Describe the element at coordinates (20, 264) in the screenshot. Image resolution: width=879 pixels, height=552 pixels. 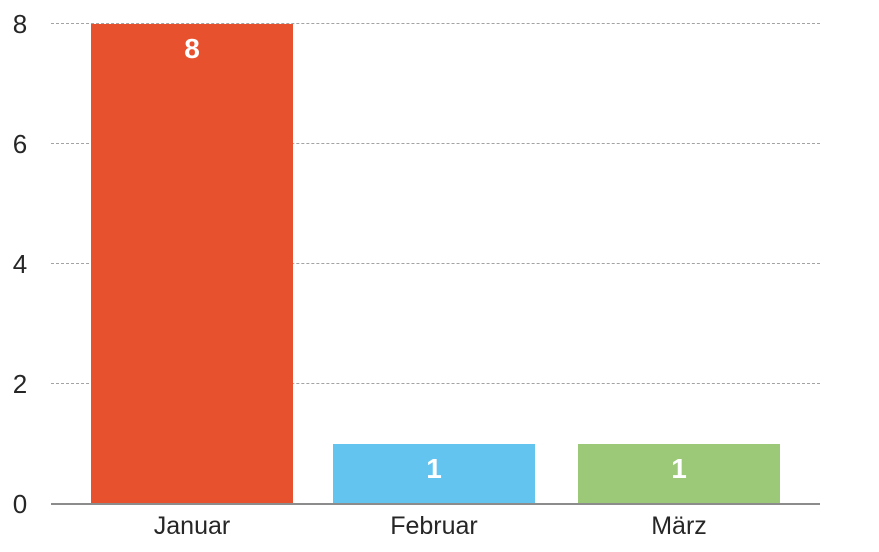
I see `y-tick-label: 4` at that location.